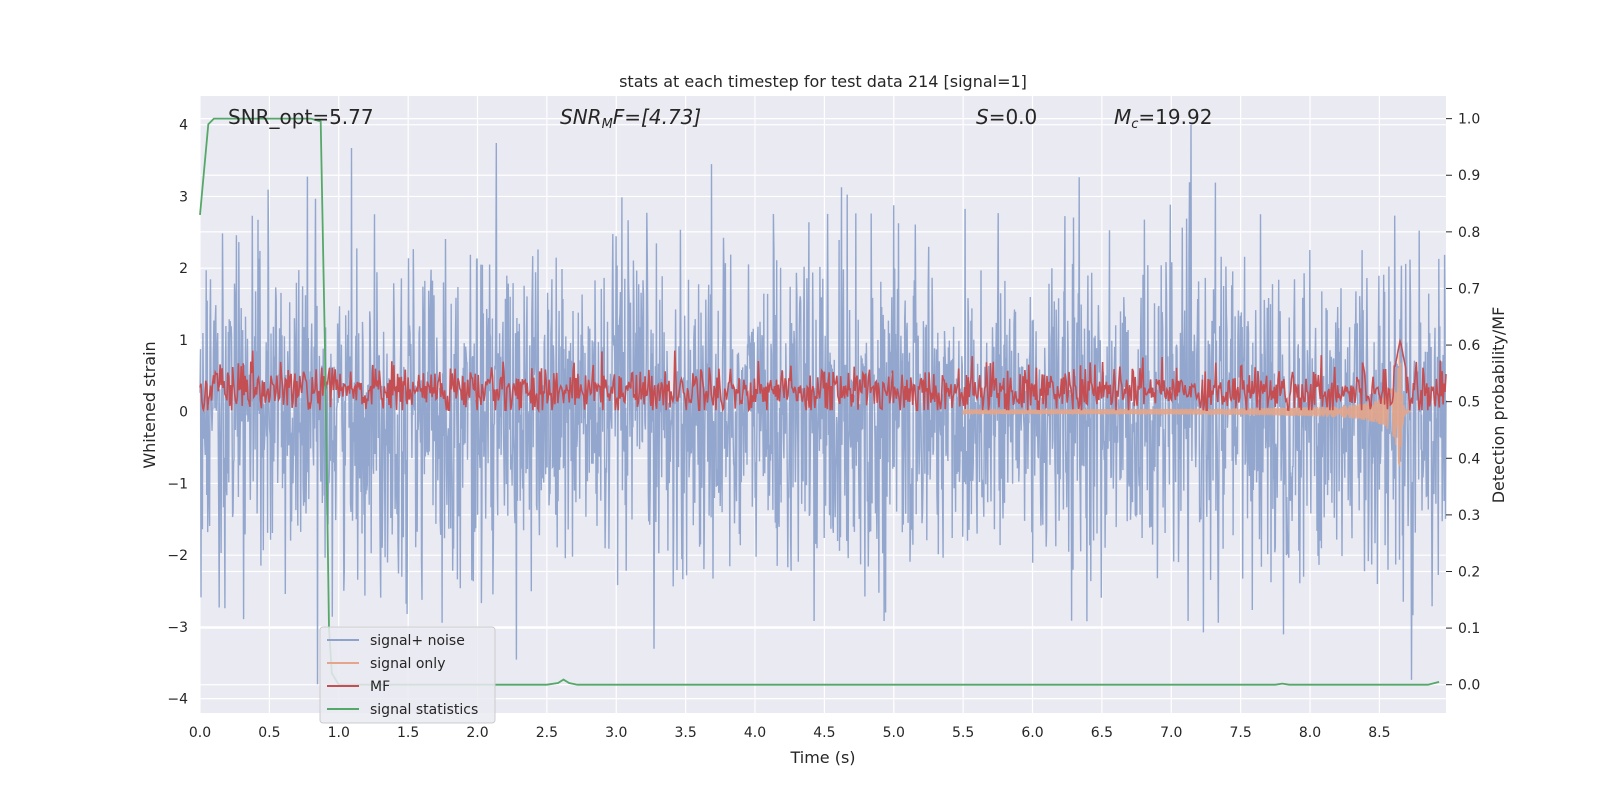 This screenshot has width=1600, height=800. What do you see at coordinates (177, 700) in the screenshot?
I see `y-left-tick-label: −4` at bounding box center [177, 700].